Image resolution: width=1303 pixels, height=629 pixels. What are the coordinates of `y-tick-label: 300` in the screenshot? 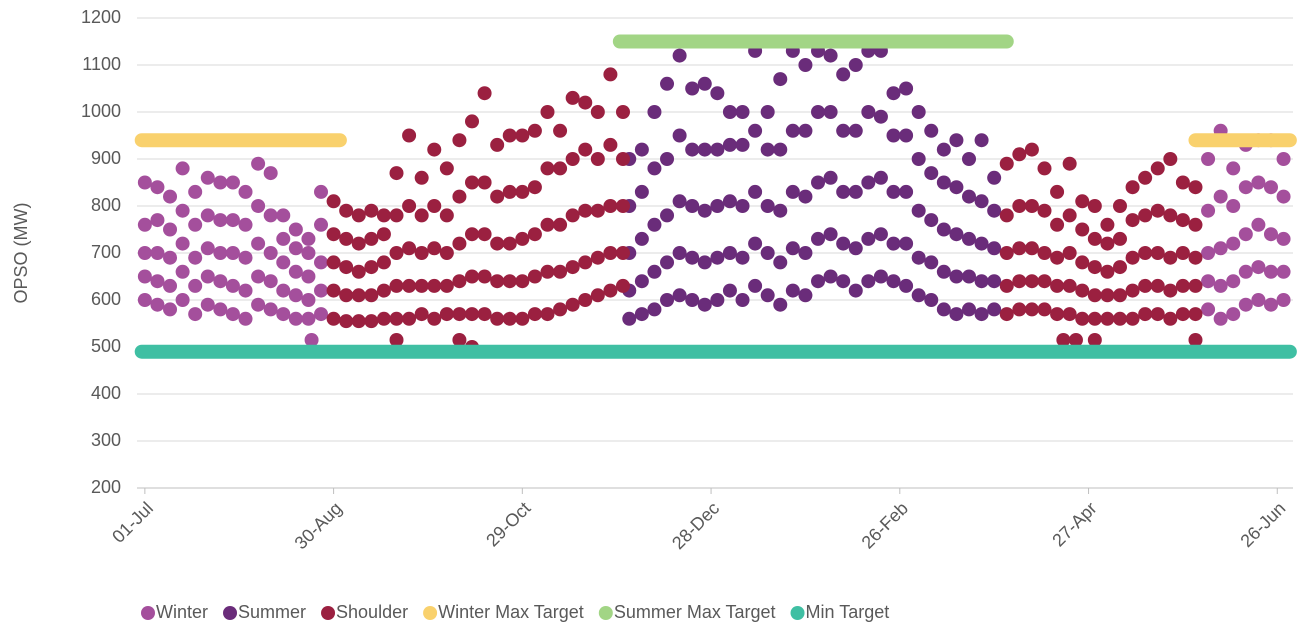 It's located at (106, 440).